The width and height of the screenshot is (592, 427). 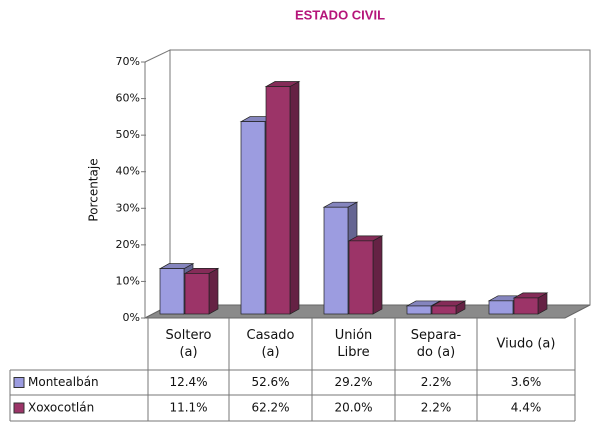 What do you see at coordinates (526, 382) in the screenshot?
I see `table-value: 3.6%` at bounding box center [526, 382].